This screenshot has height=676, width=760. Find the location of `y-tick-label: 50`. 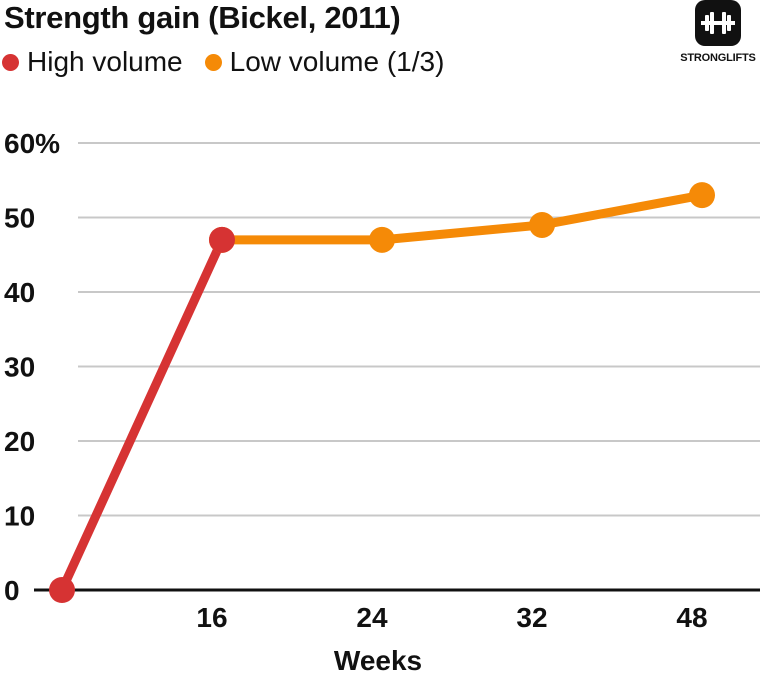

y-tick-label: 50 is located at coordinates (19, 218).